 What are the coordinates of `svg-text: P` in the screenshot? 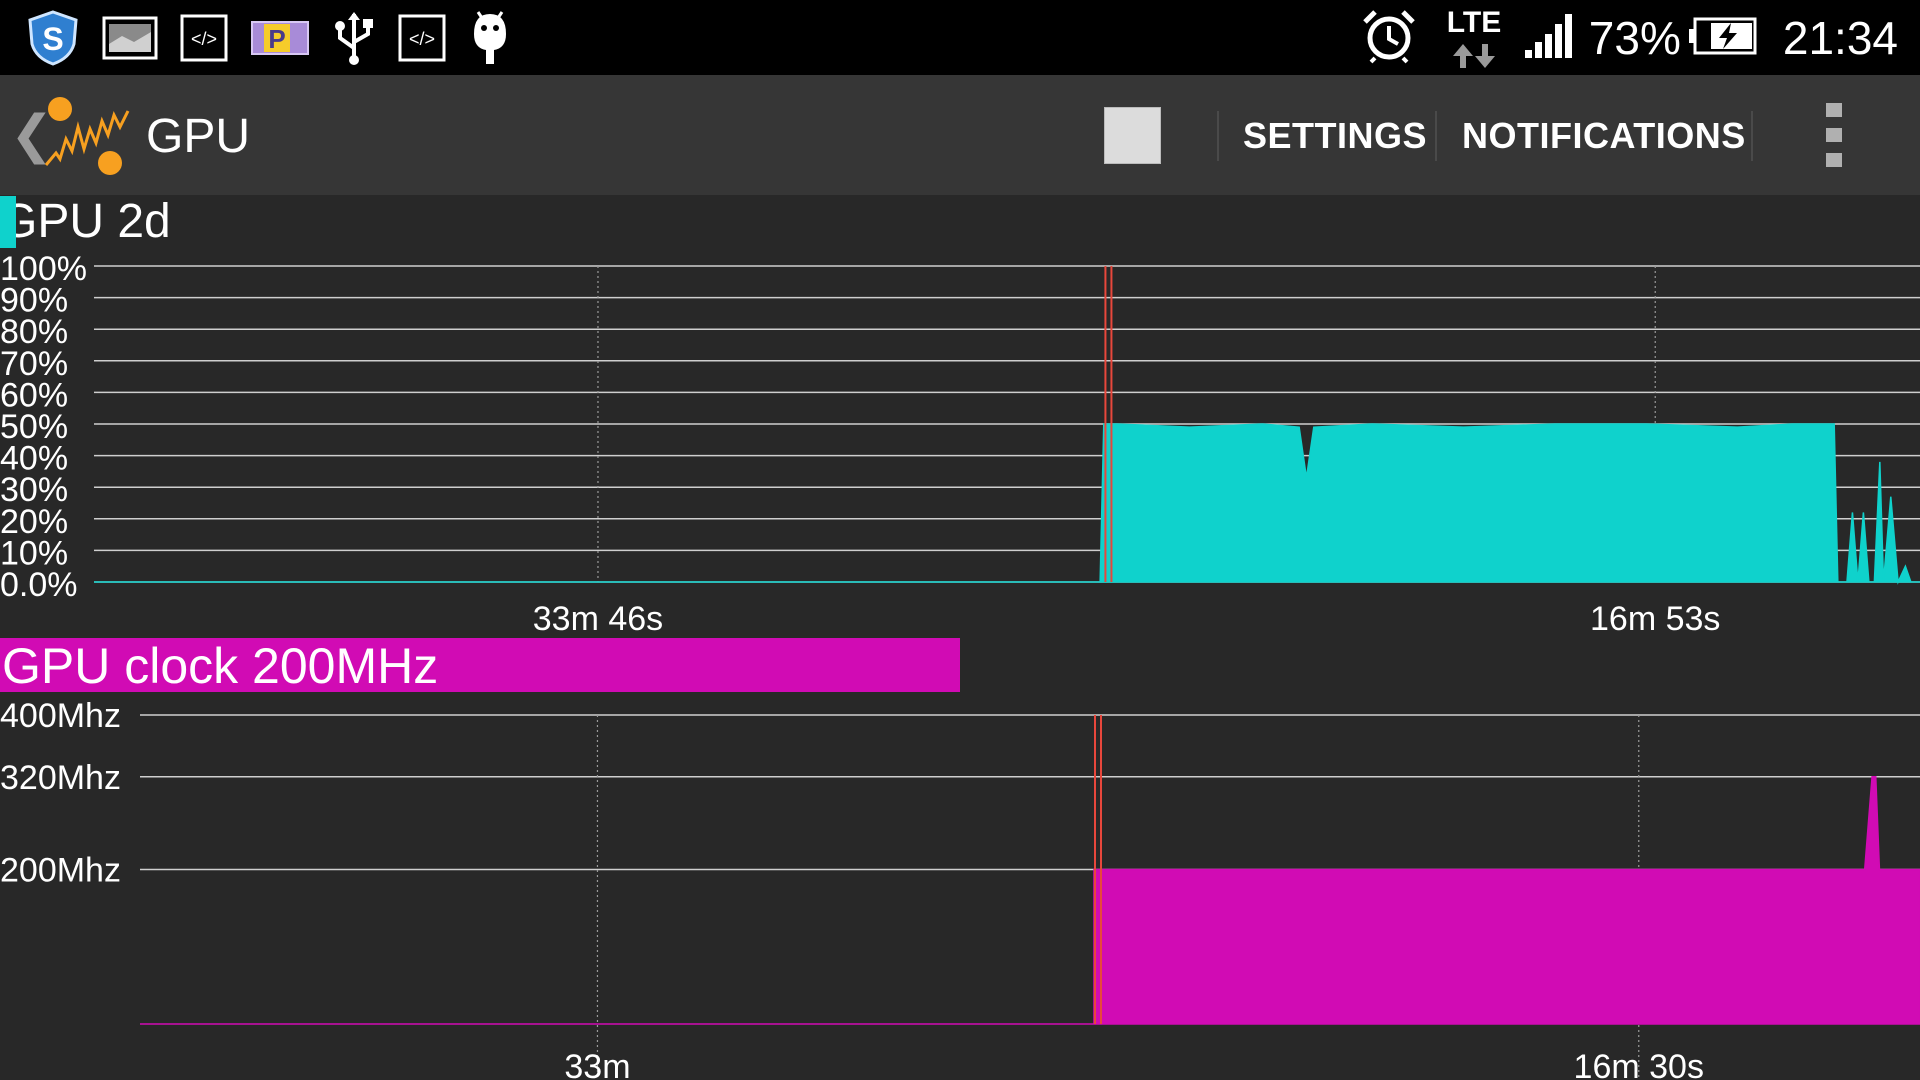 It's located at (276, 39).